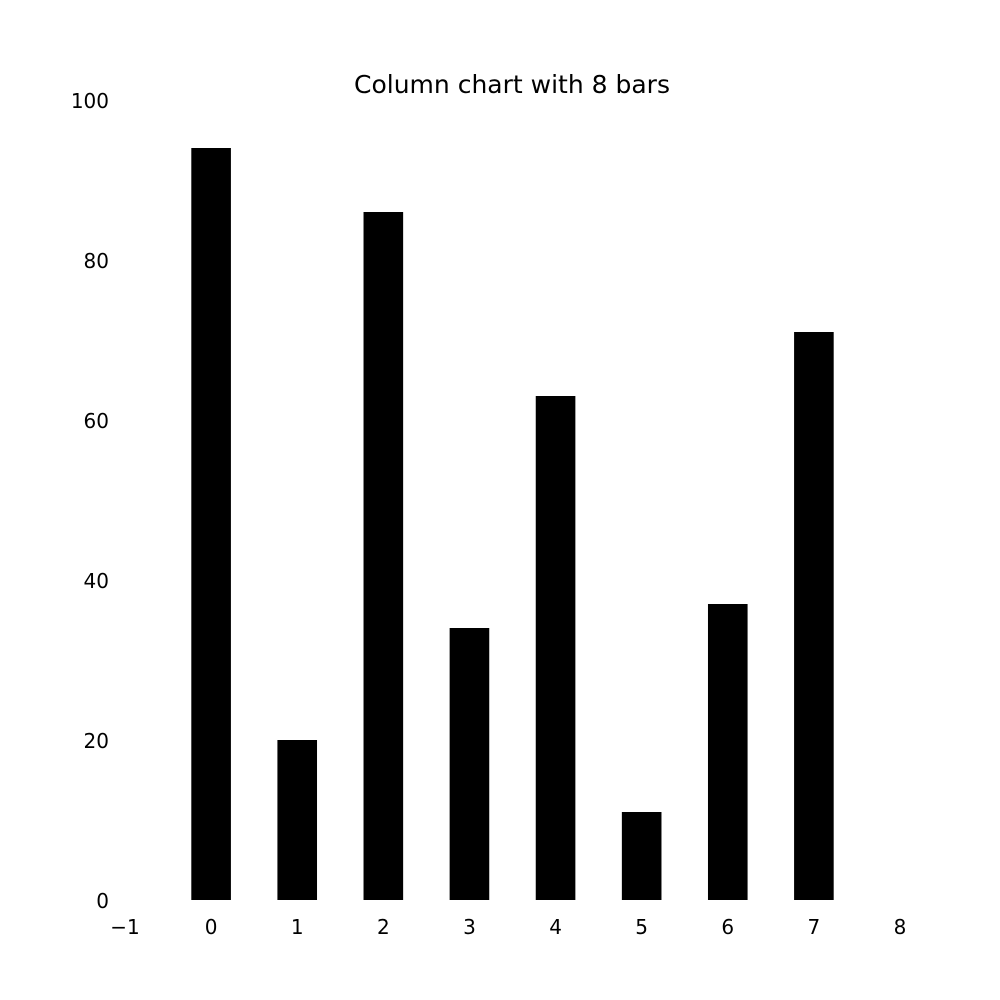  I want to click on x-tick-label: 7, so click(814, 927).